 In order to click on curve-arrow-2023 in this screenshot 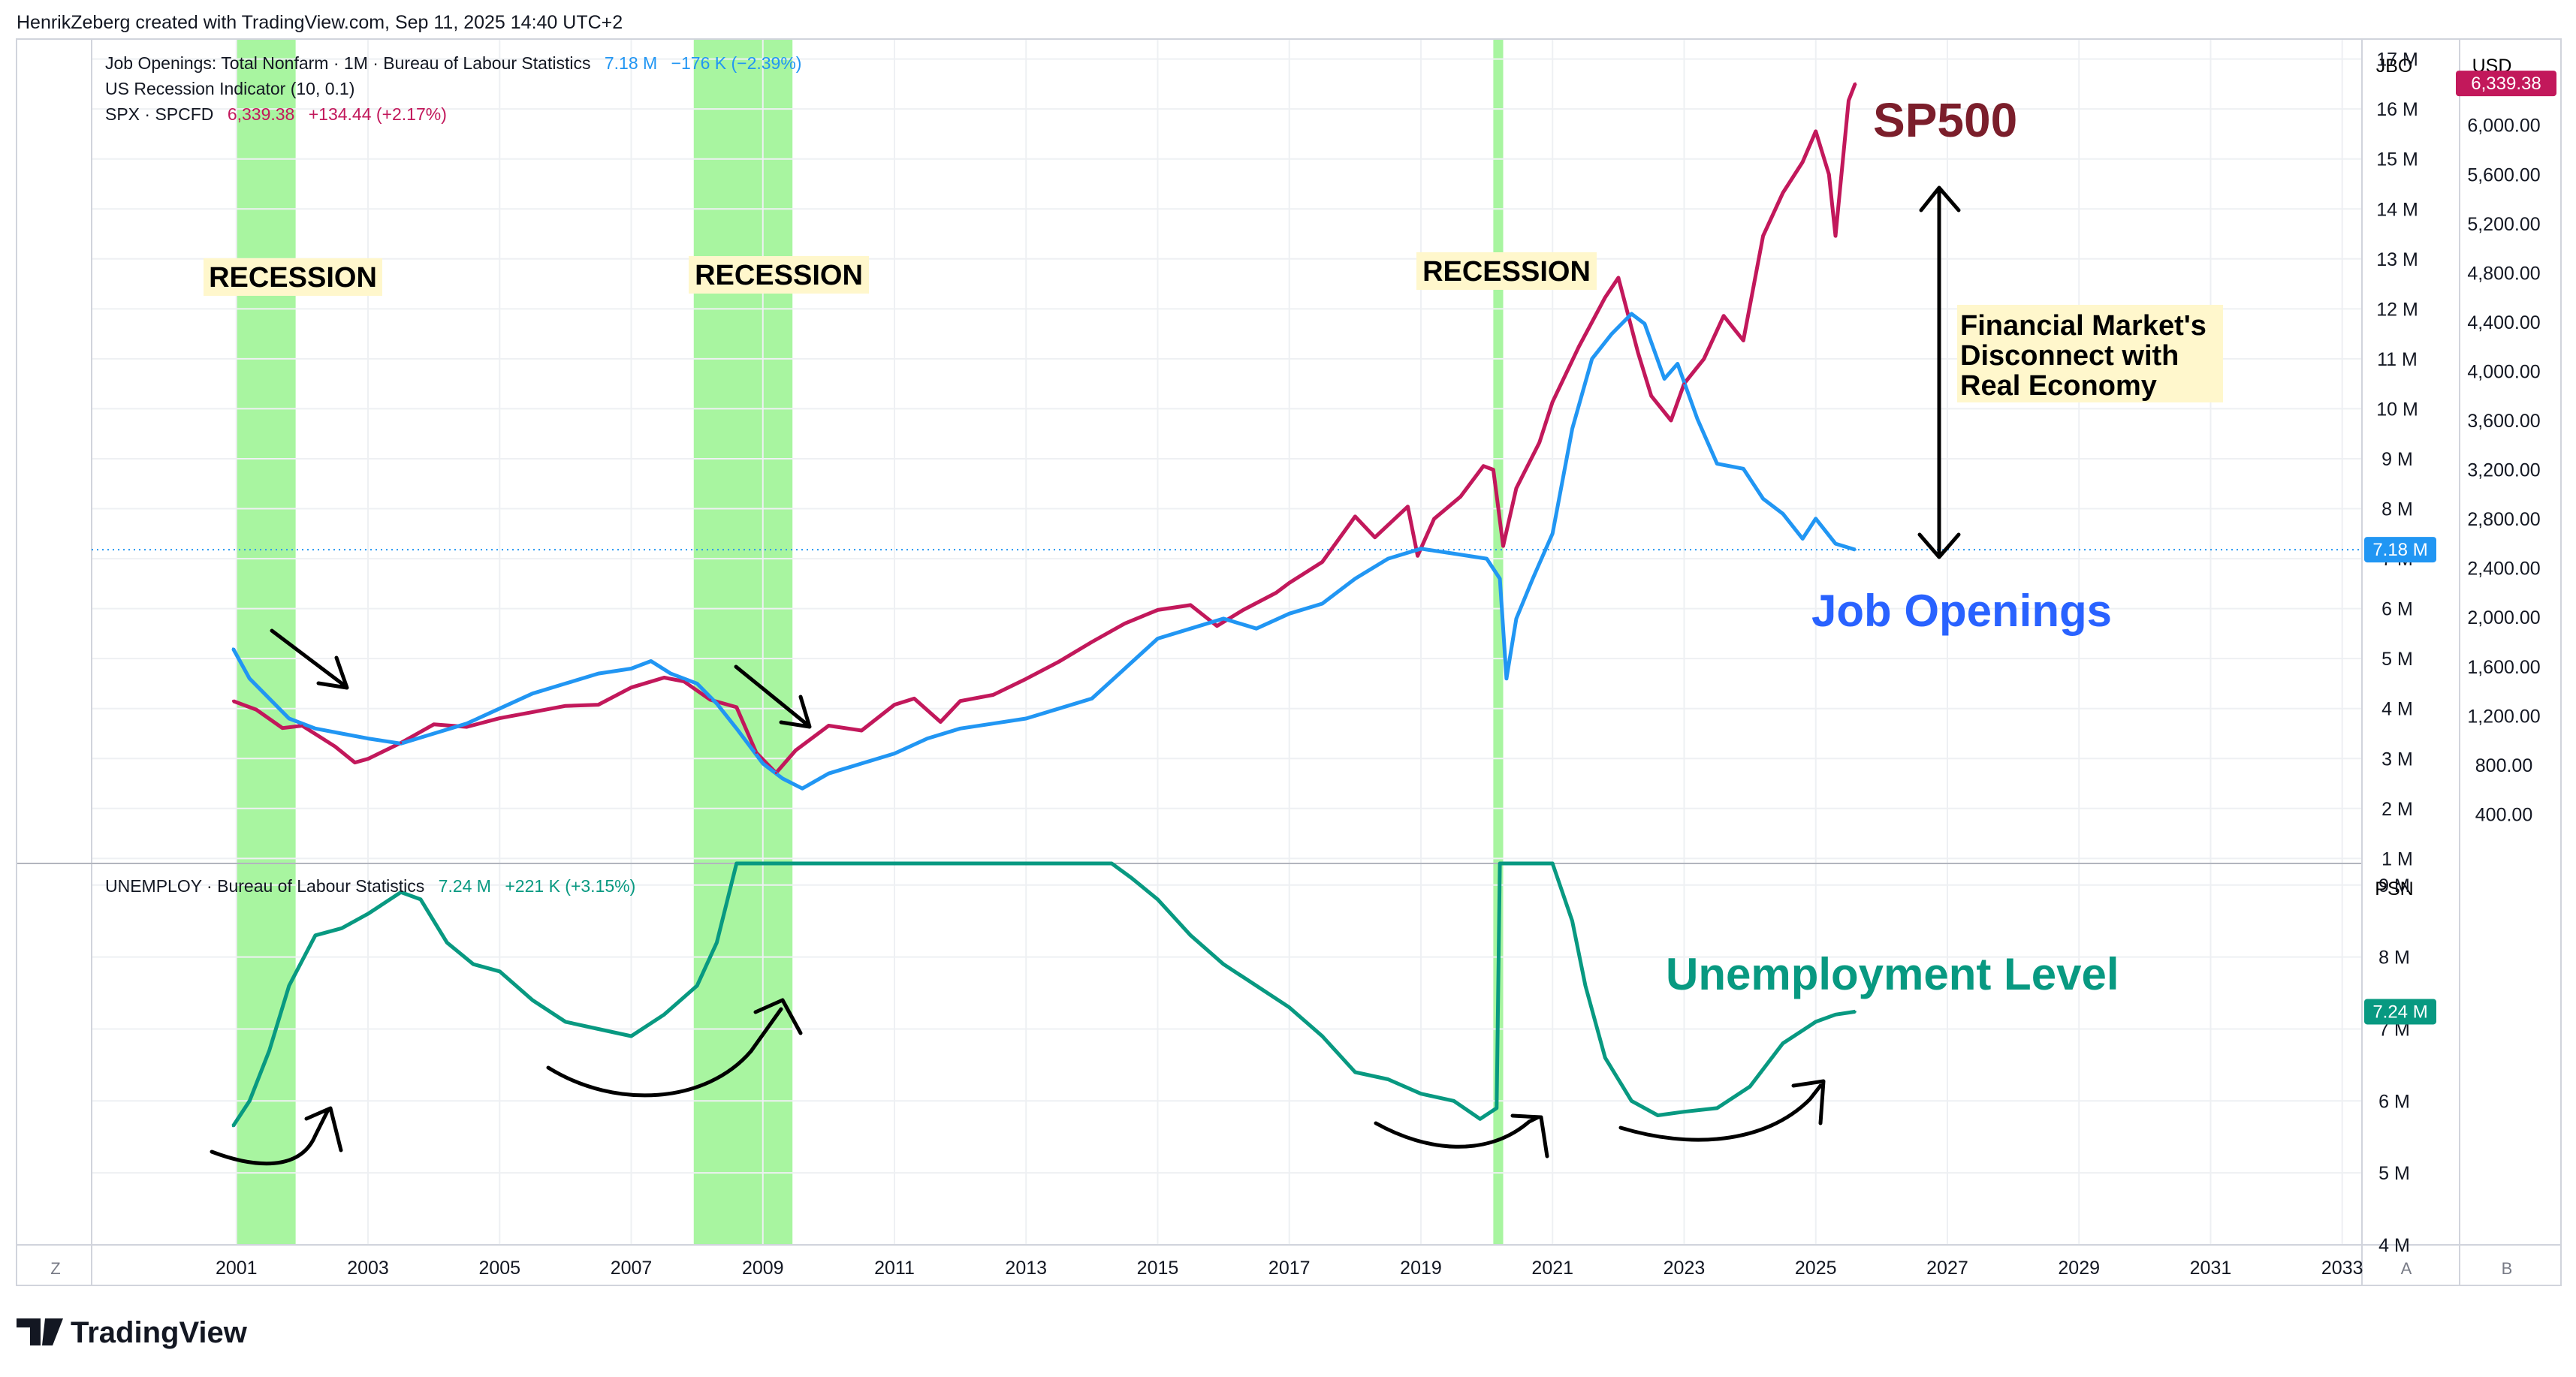, I will do `click(1722, 1110)`.